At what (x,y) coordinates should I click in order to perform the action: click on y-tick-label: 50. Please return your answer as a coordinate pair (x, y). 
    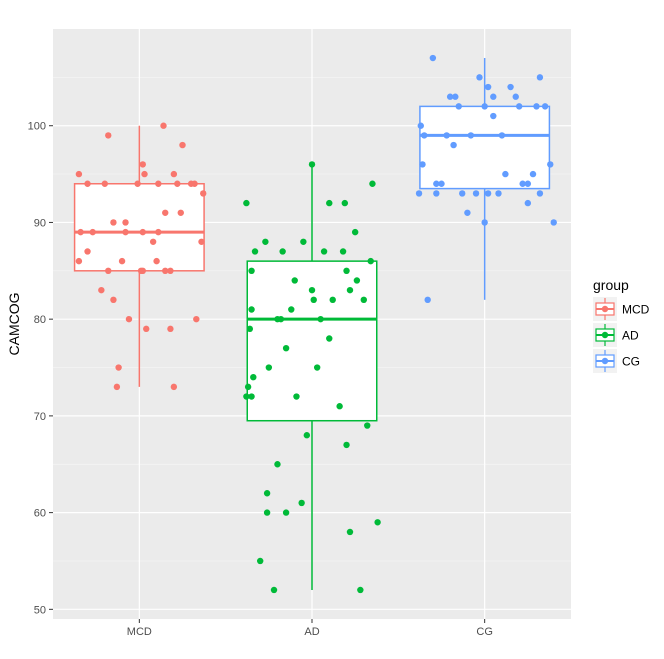
    Looking at the image, I should click on (40, 610).